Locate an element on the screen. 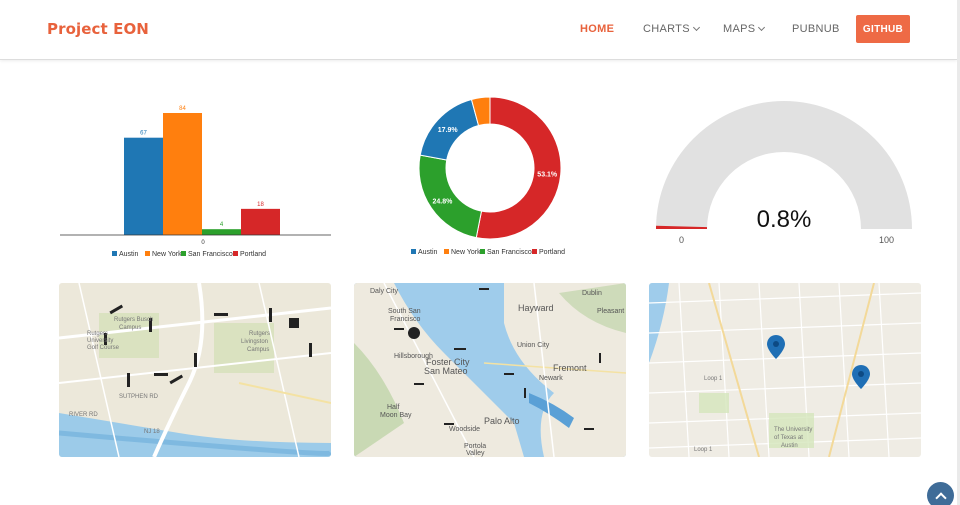 This screenshot has height=505, width=960. map-label: NJ 18 is located at coordinates (152, 432).